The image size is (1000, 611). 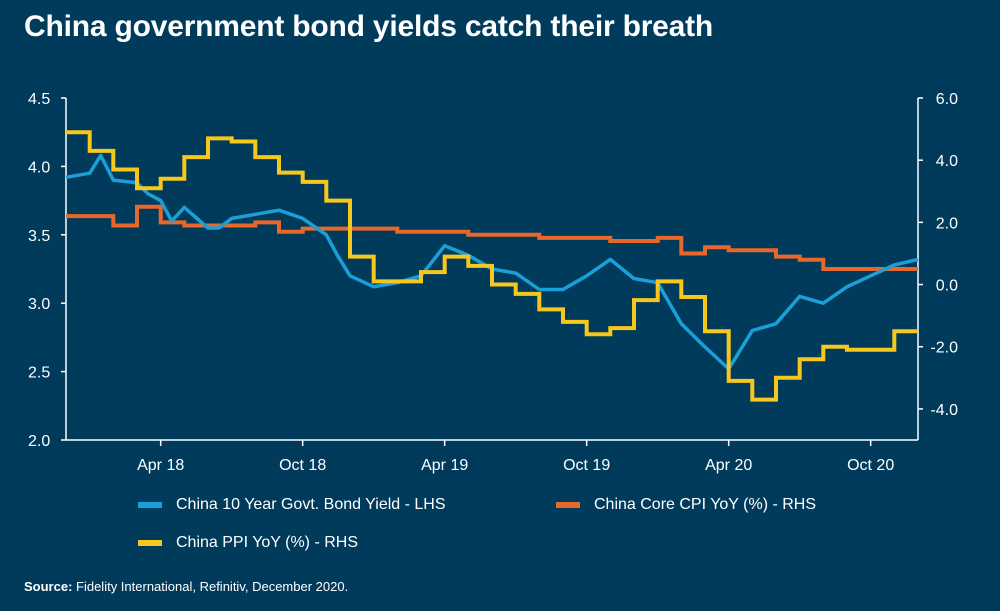 I want to click on x-tick-label: Oct 20, so click(x=870, y=465).